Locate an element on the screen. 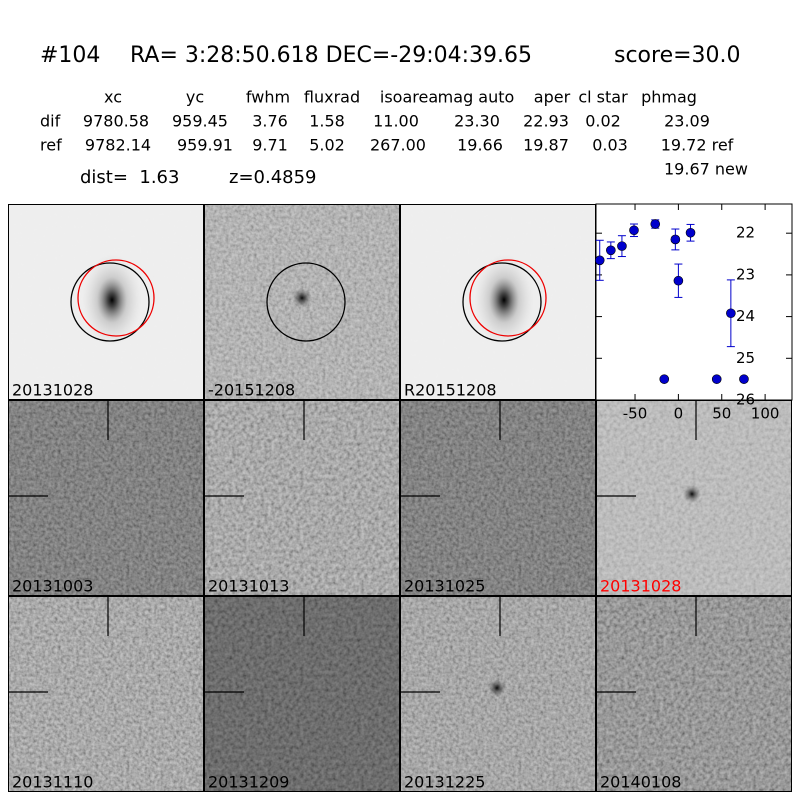 The width and height of the screenshot is (800, 804). panel-label: 20140108 is located at coordinates (640, 782).